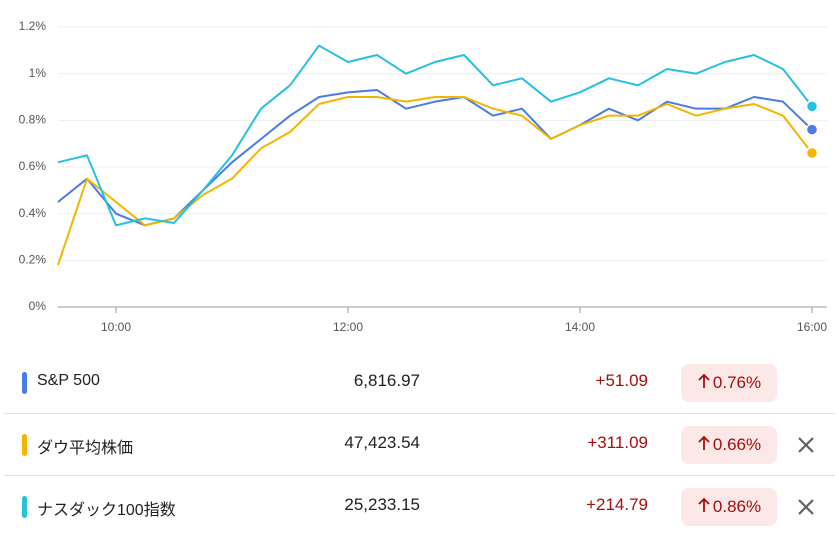  What do you see at coordinates (617, 442) in the screenshot?
I see `change: +311.09` at bounding box center [617, 442].